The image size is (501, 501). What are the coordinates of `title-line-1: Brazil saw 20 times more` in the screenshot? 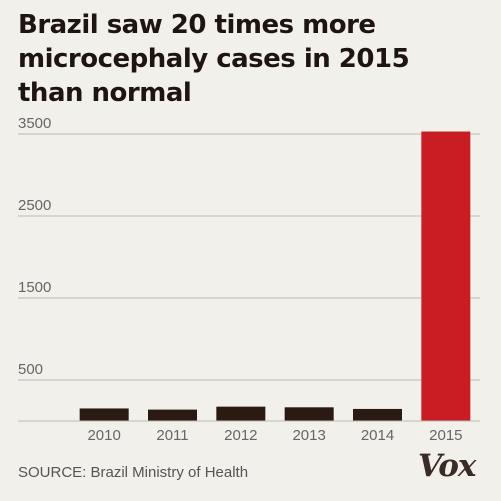 It's located at (197, 25).